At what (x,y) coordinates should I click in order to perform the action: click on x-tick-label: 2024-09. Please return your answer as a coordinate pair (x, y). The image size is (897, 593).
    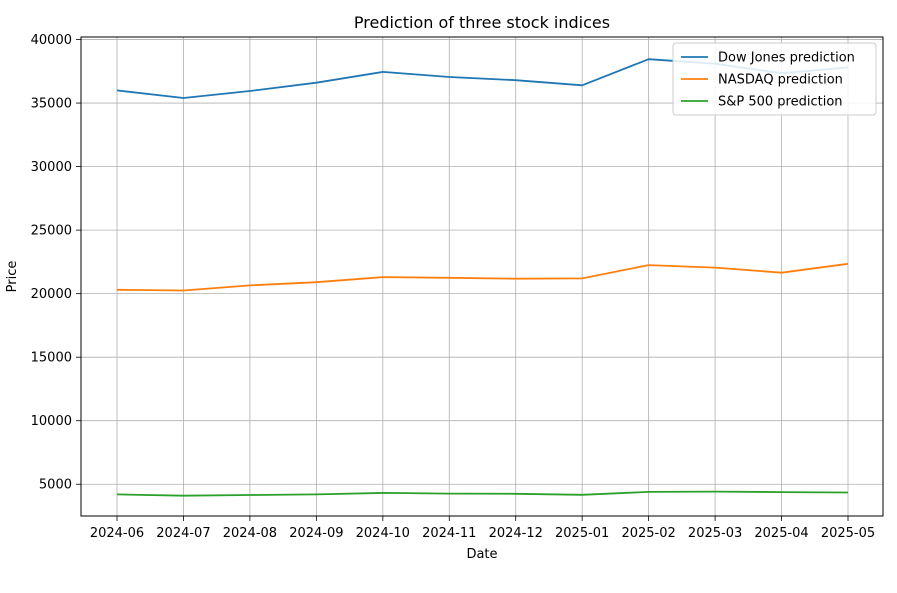
    Looking at the image, I should click on (316, 533).